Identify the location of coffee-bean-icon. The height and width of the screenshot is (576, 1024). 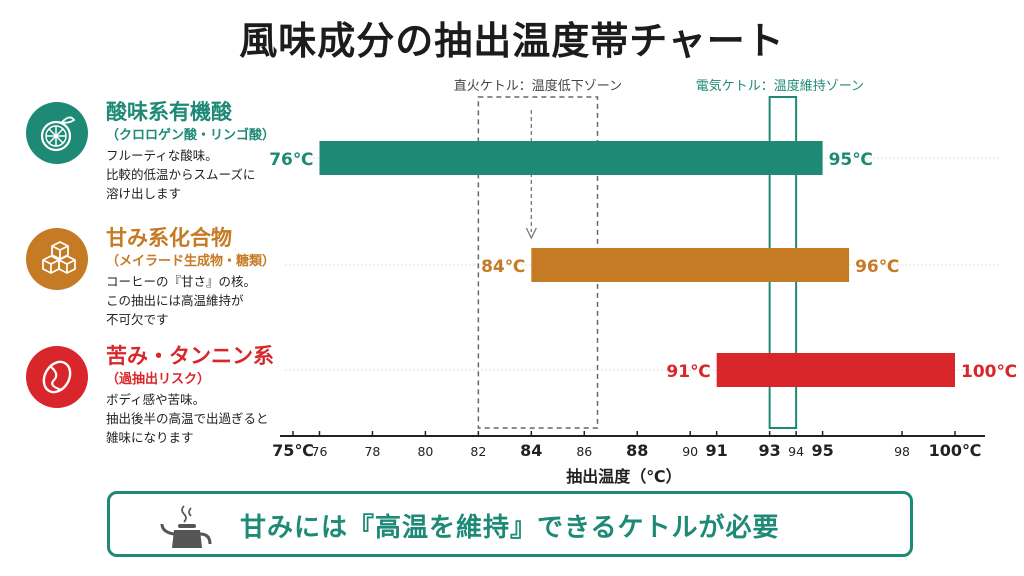
(57, 377).